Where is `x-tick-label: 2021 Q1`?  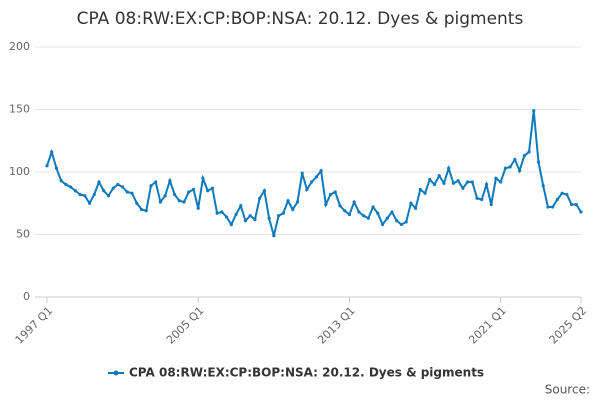
x-tick-label: 2021 Q1 is located at coordinates (487, 325).